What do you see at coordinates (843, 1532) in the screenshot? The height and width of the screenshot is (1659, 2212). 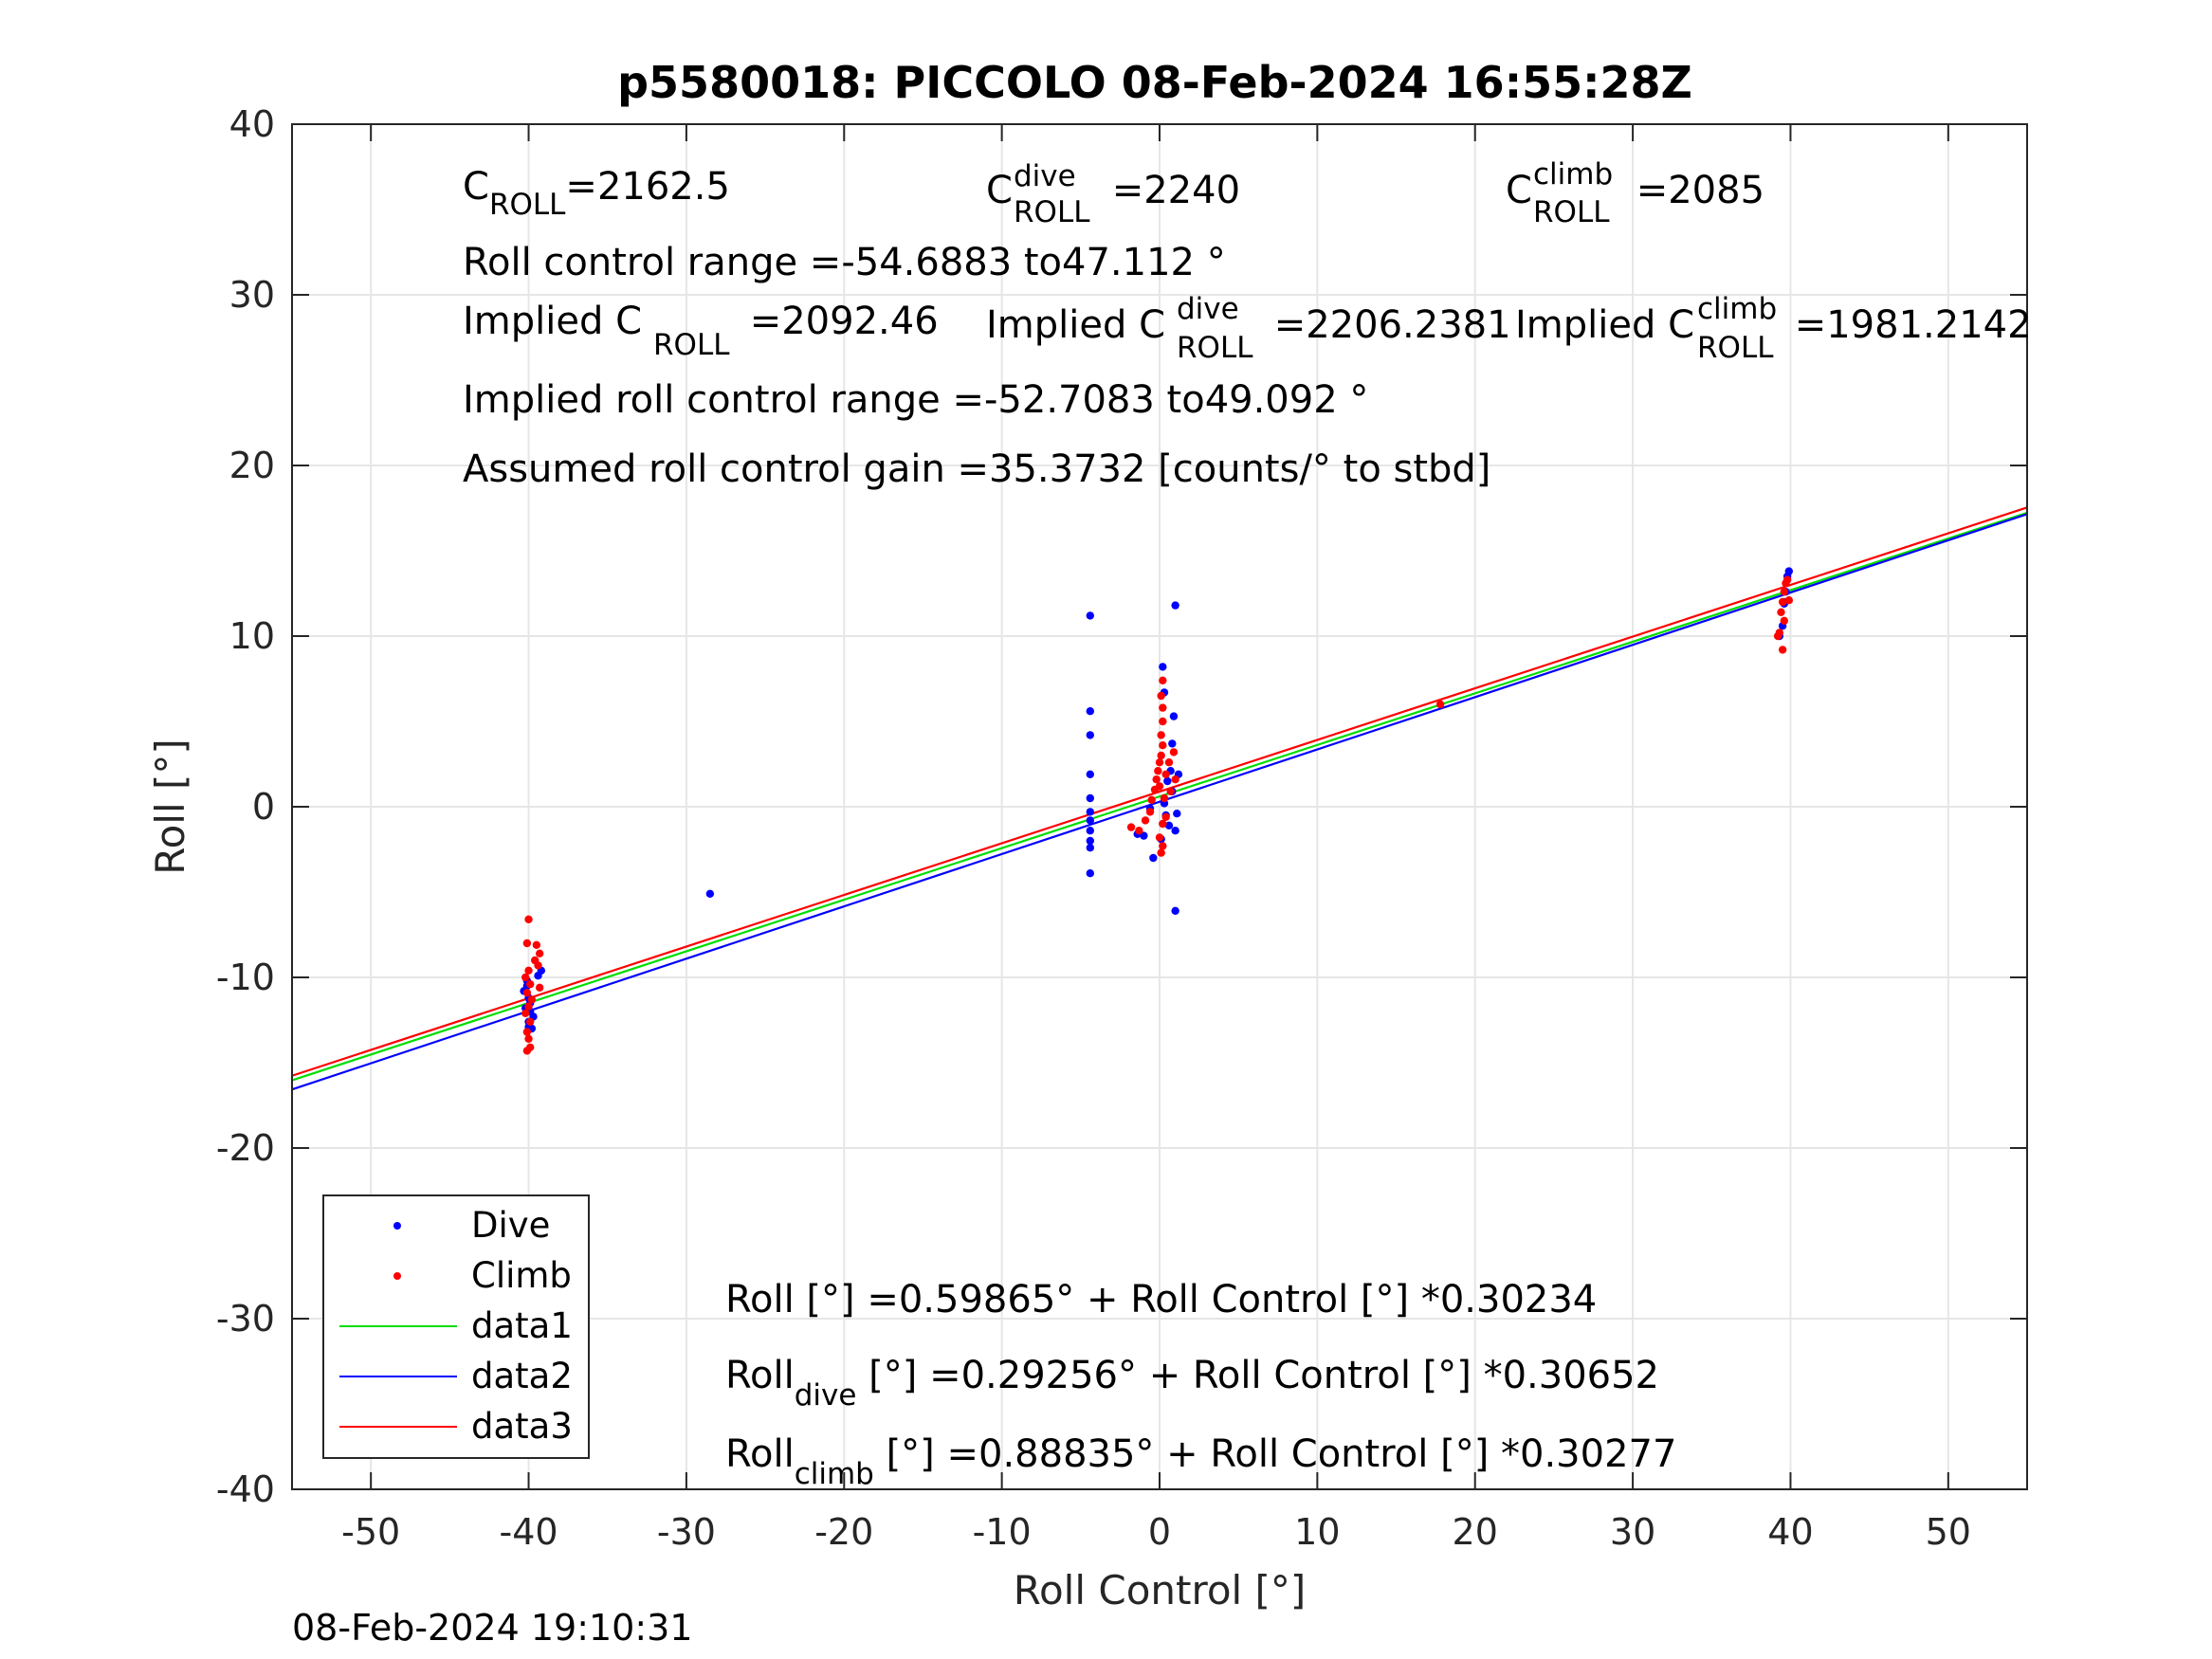 I see `x-tick-label: -20` at bounding box center [843, 1532].